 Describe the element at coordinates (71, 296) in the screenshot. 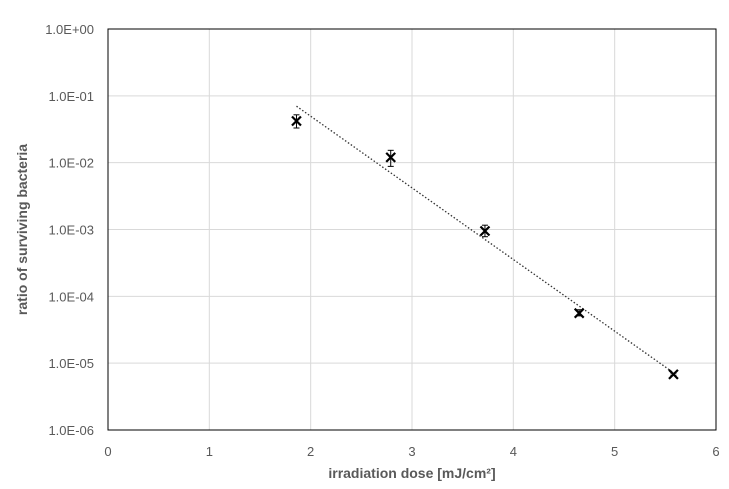

I see `y-tick-label: 1.0E-04` at that location.